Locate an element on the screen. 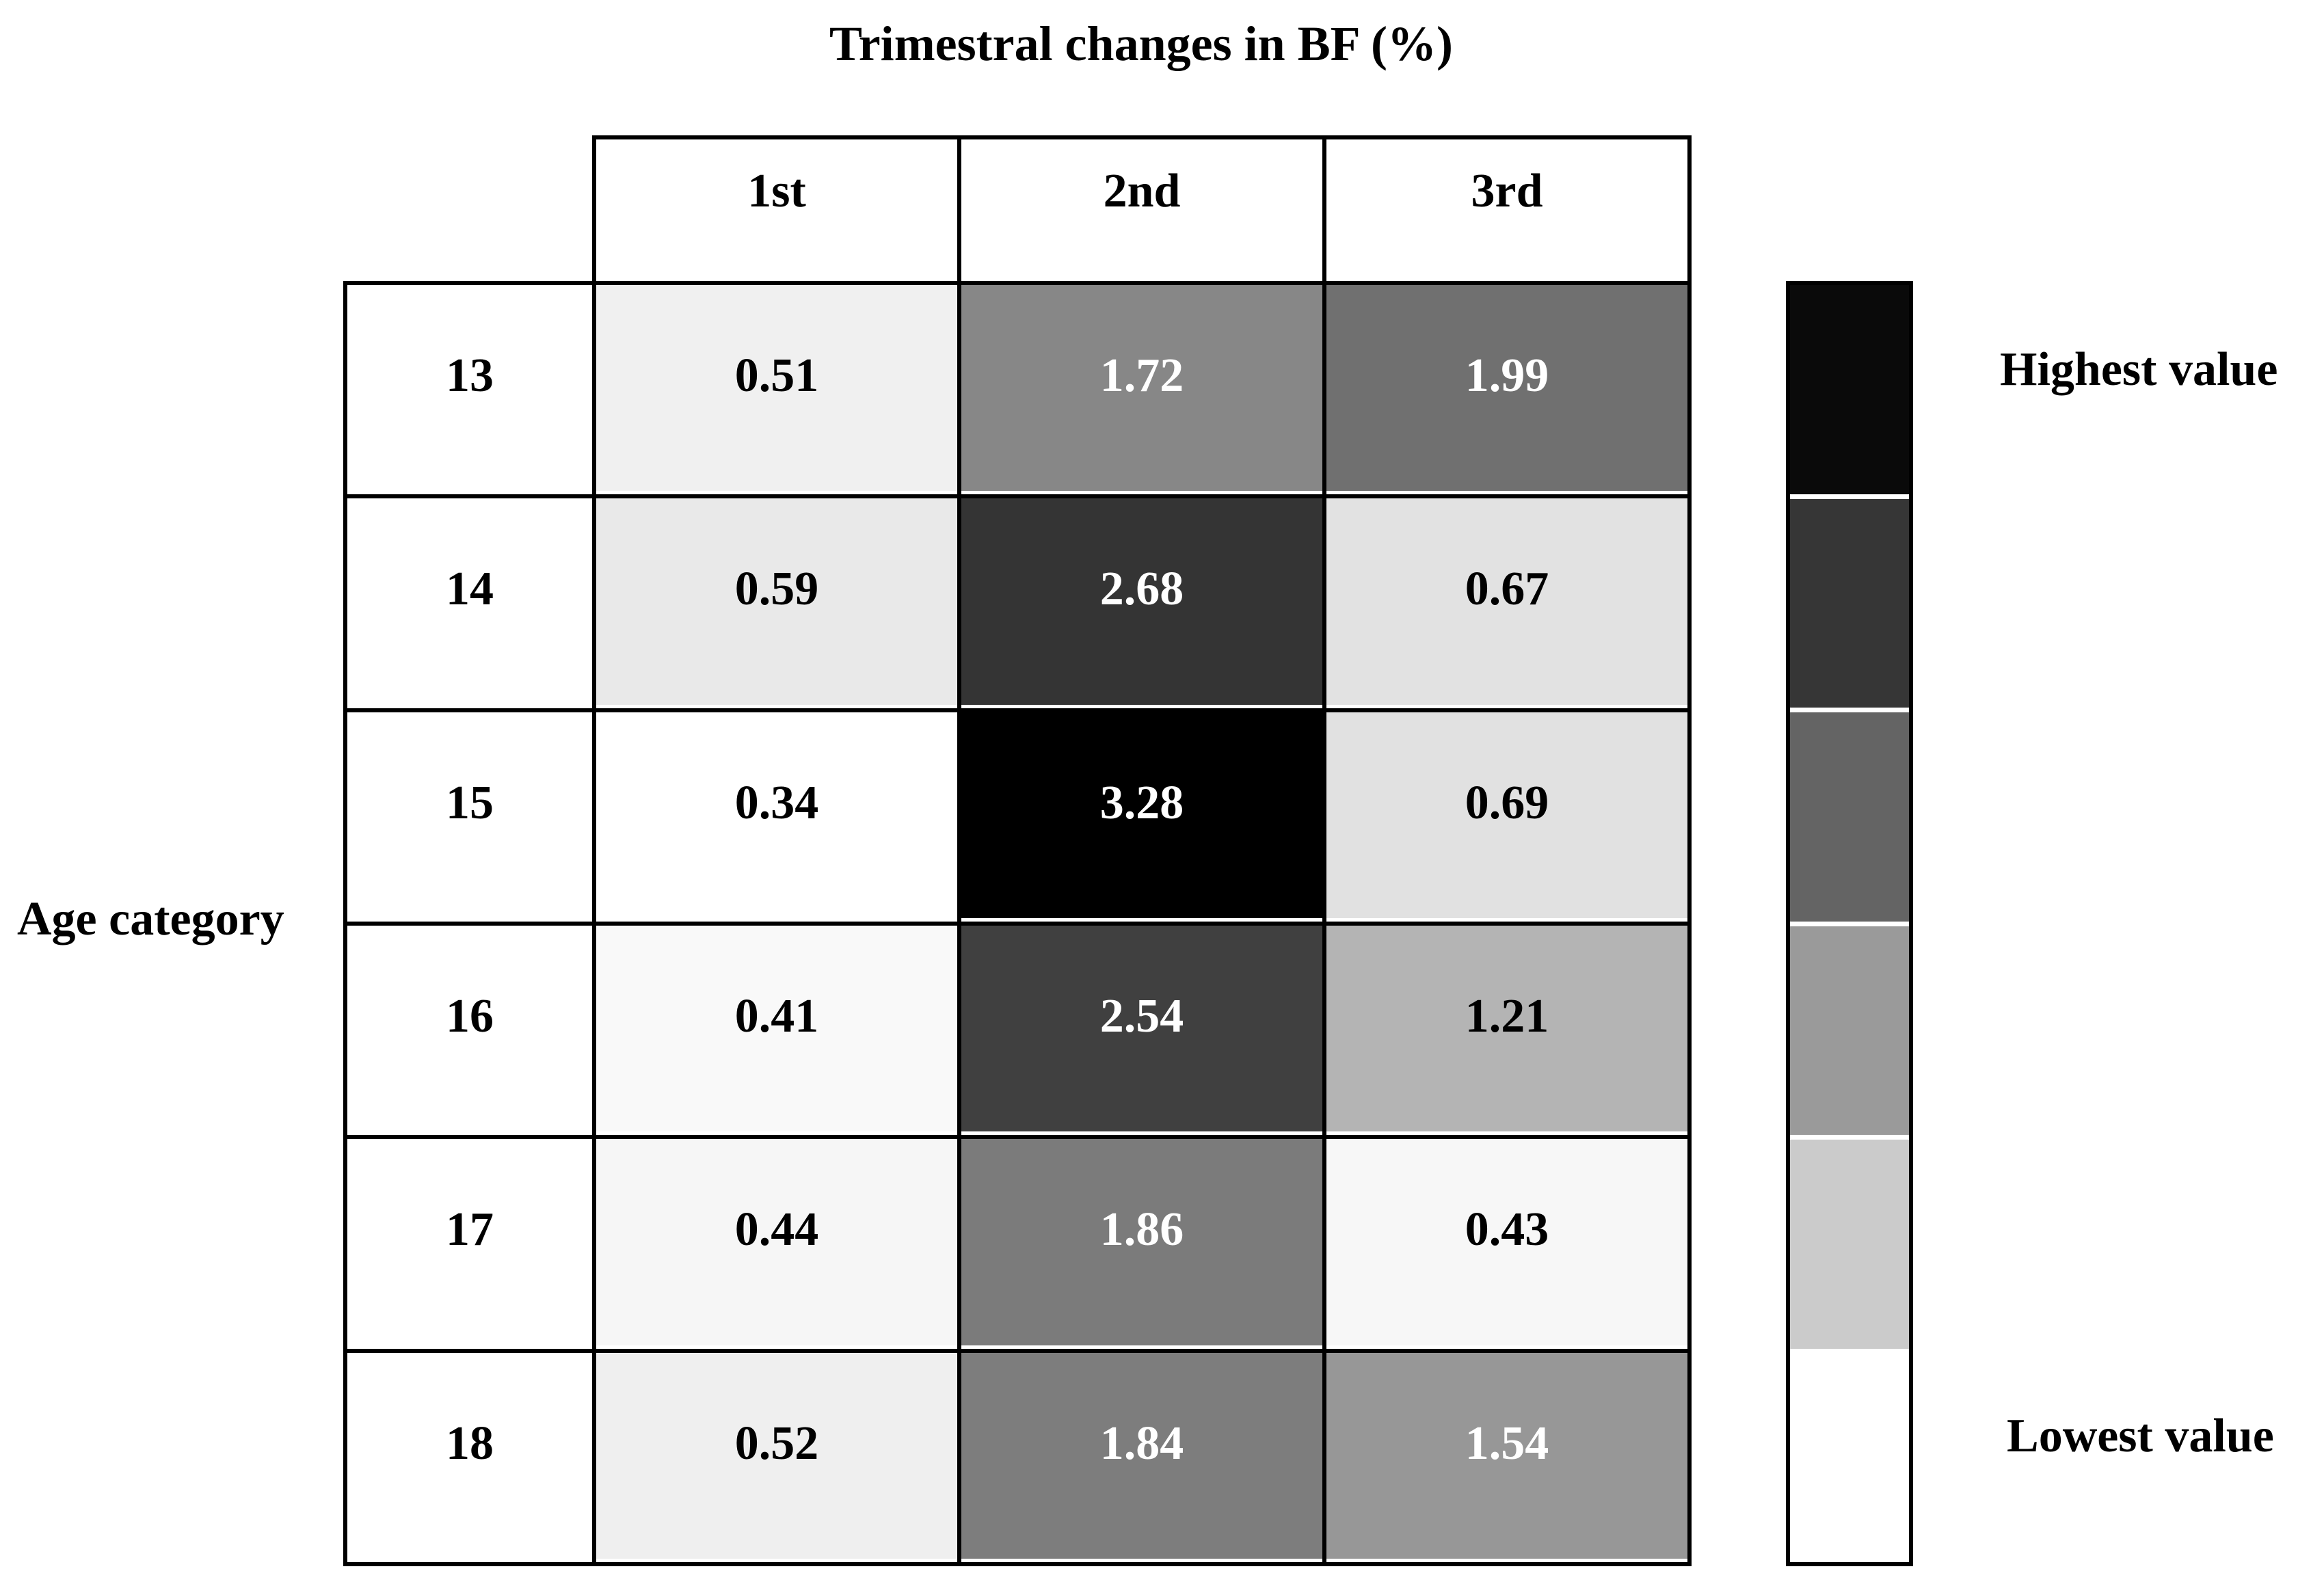  chart-title: Trimestral changes in BF (%) is located at coordinates (1141, 43).